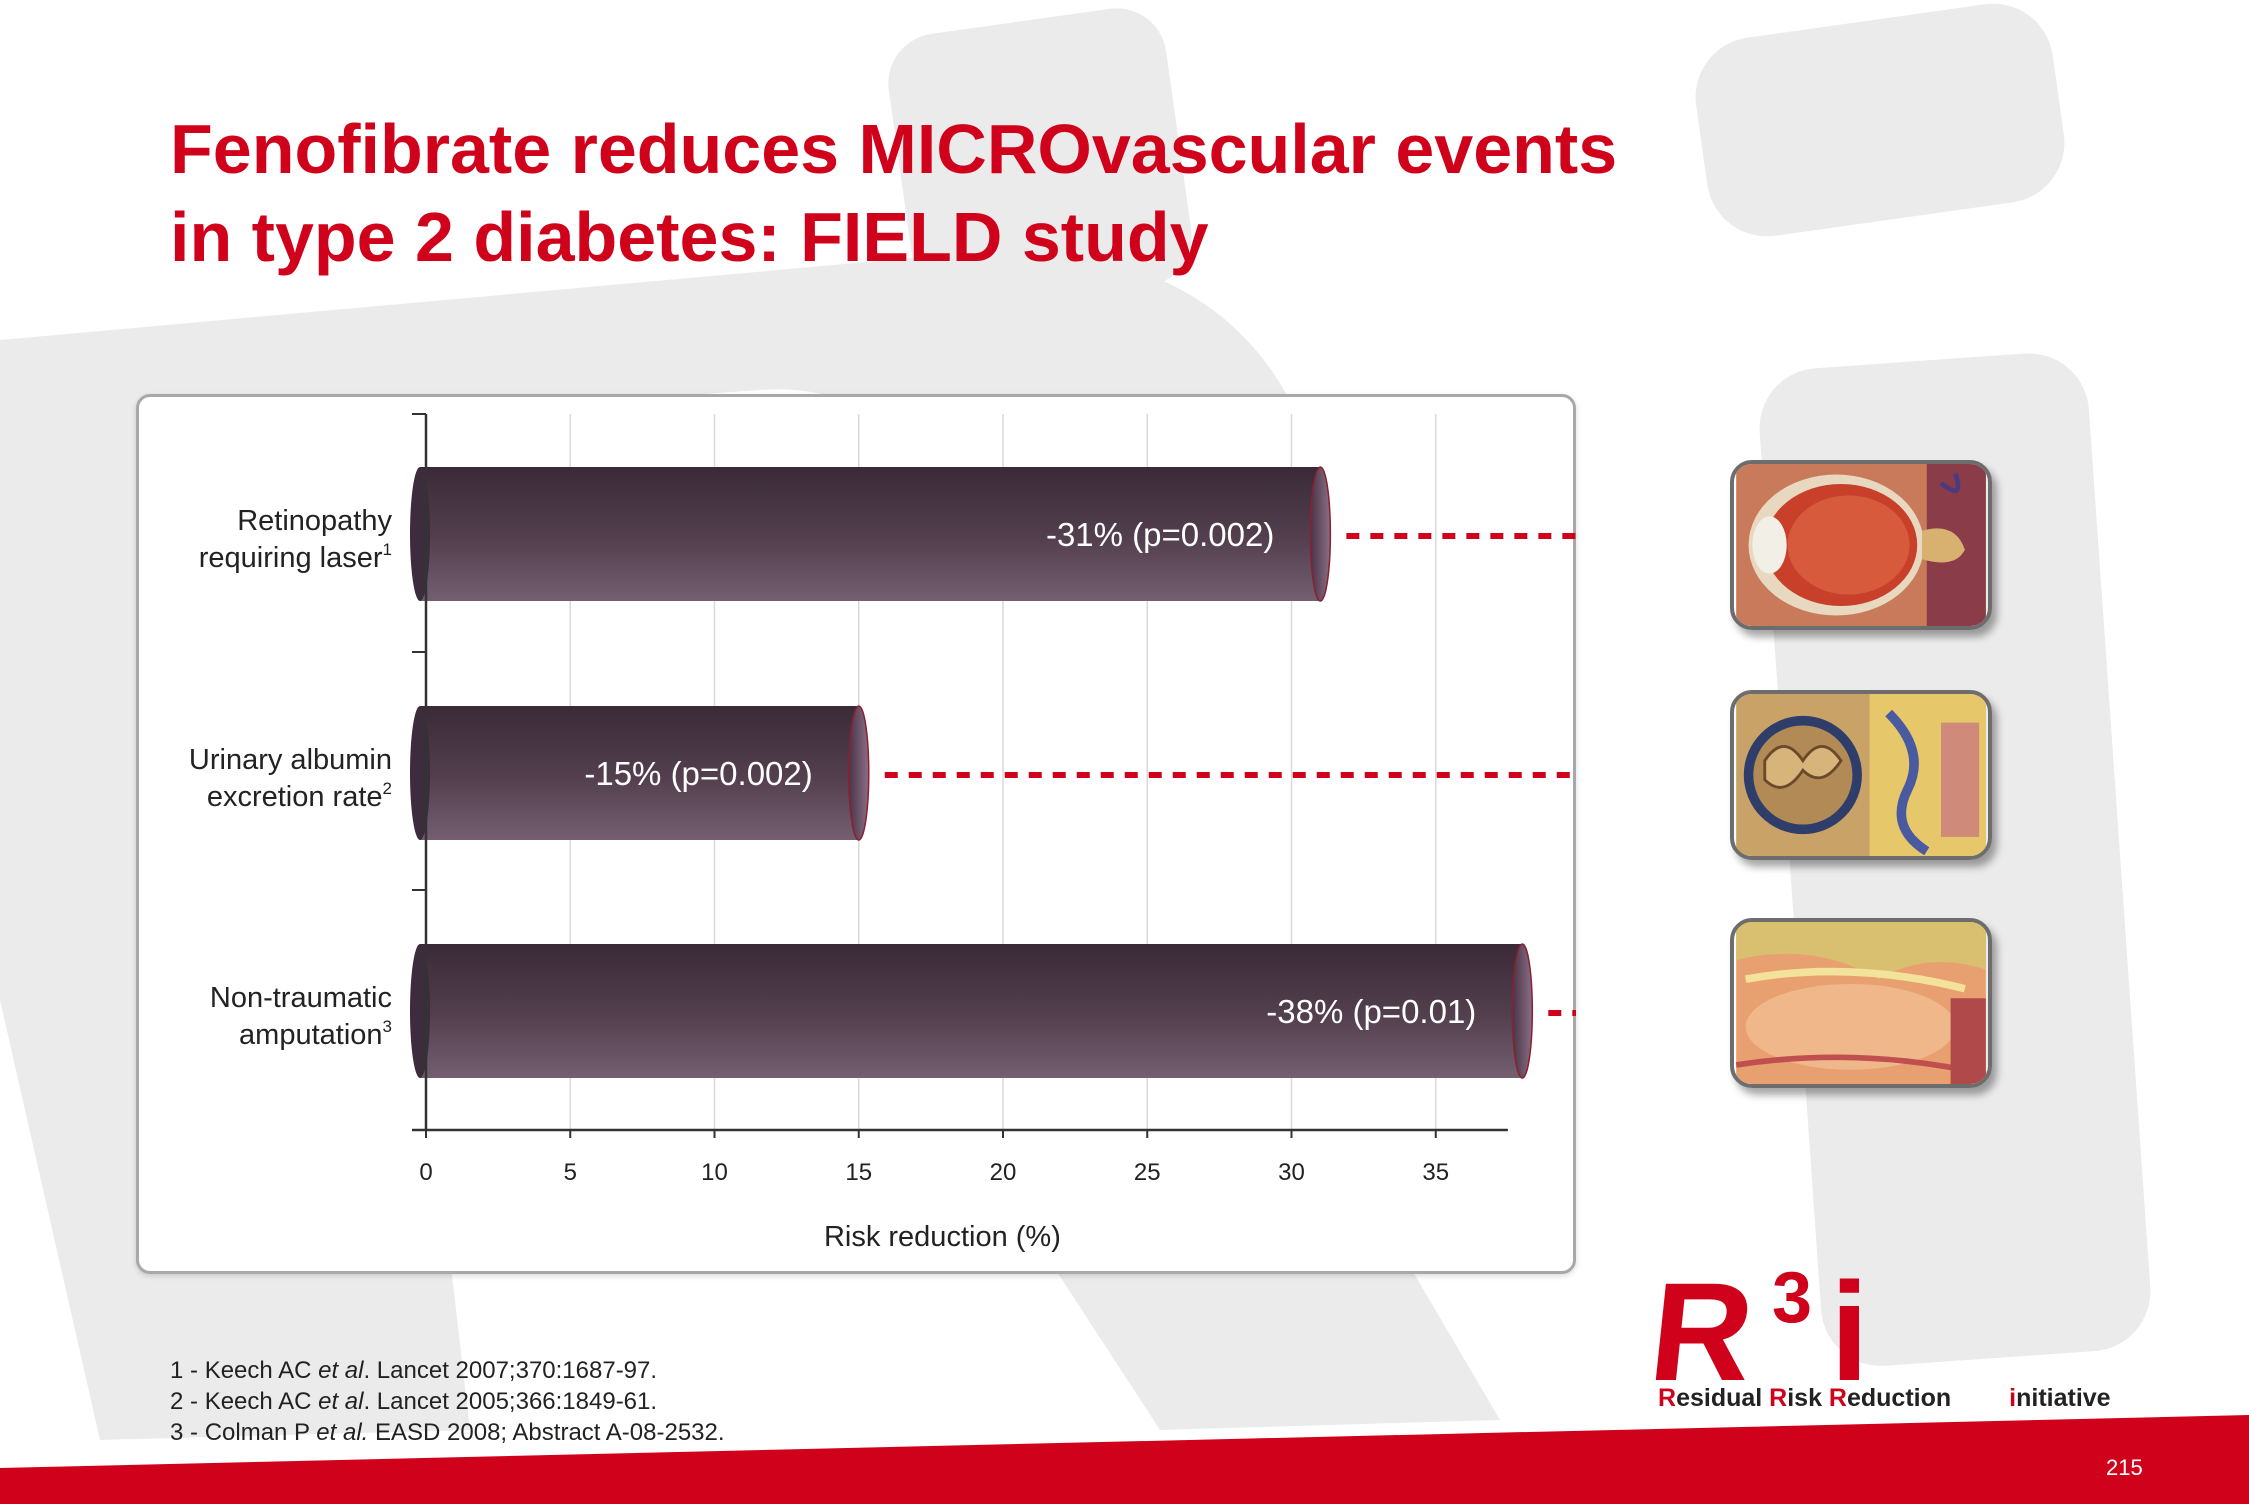  Describe the element at coordinates (714, 1172) in the screenshot. I see `x-tick-label: 10` at that location.